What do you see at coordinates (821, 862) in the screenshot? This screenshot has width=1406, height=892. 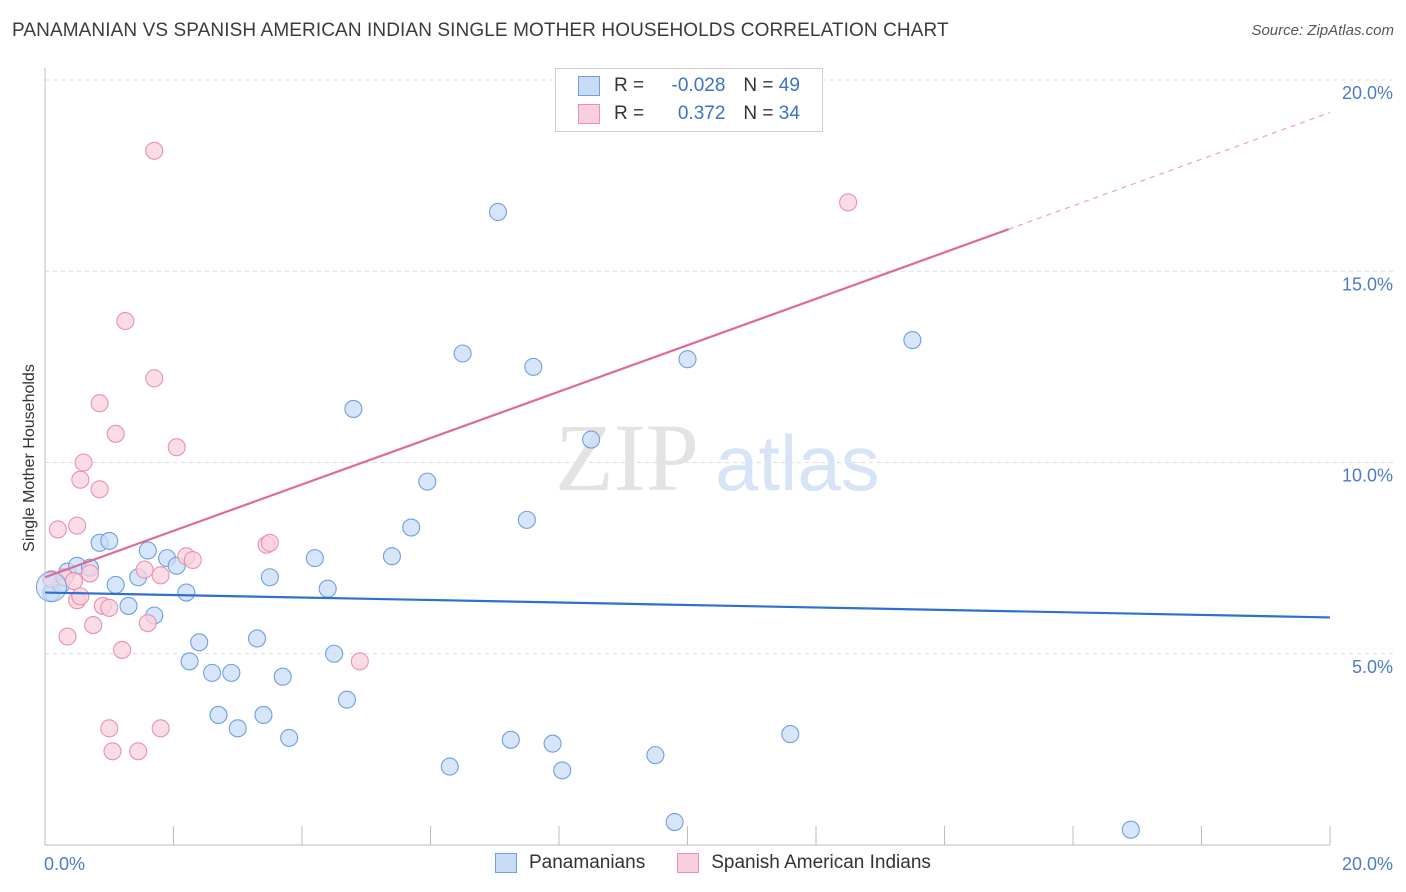 I see `legend-label: Spanish American Indians` at bounding box center [821, 862].